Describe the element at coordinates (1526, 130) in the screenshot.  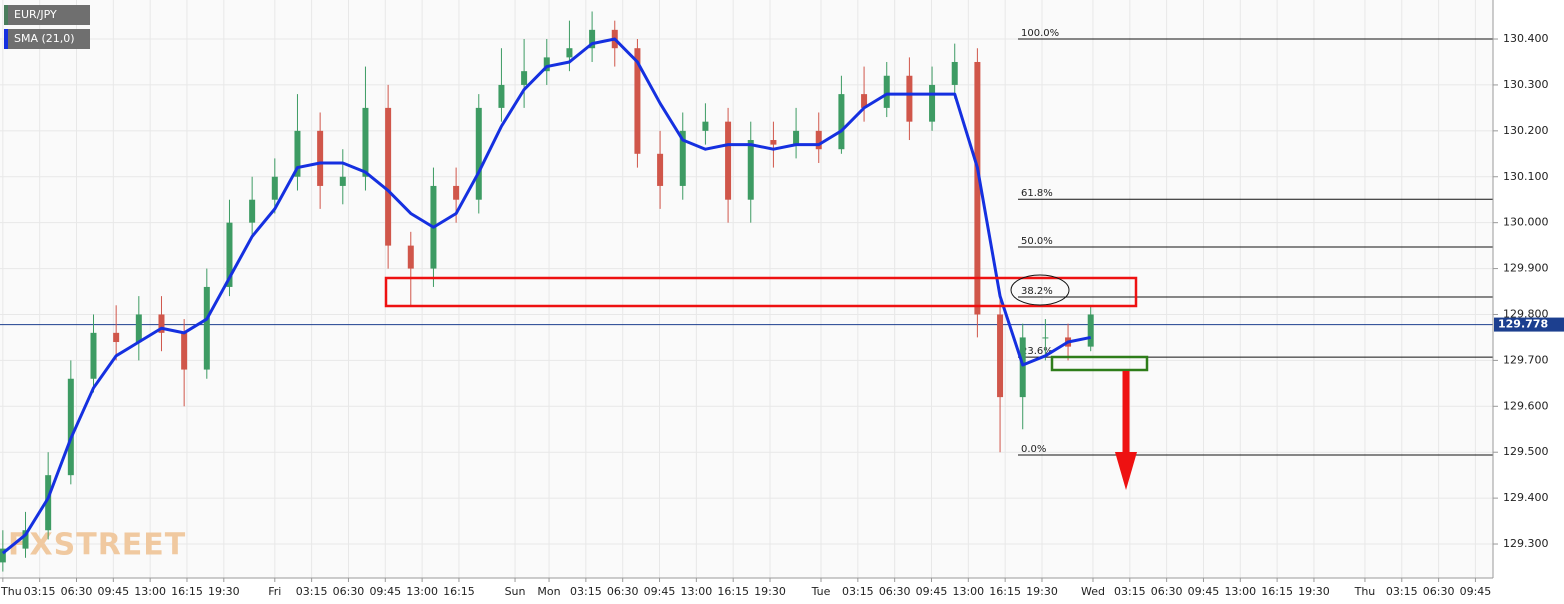
I see `y-tick-label: 130.200` at that location.